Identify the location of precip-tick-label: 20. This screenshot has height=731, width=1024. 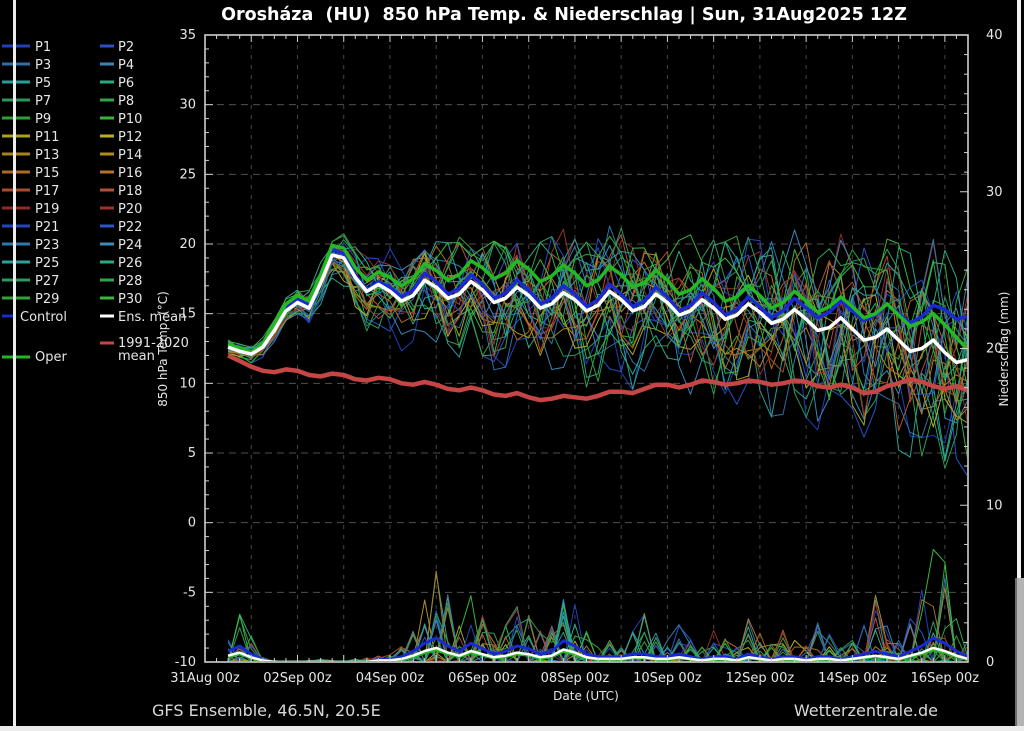
(994, 349).